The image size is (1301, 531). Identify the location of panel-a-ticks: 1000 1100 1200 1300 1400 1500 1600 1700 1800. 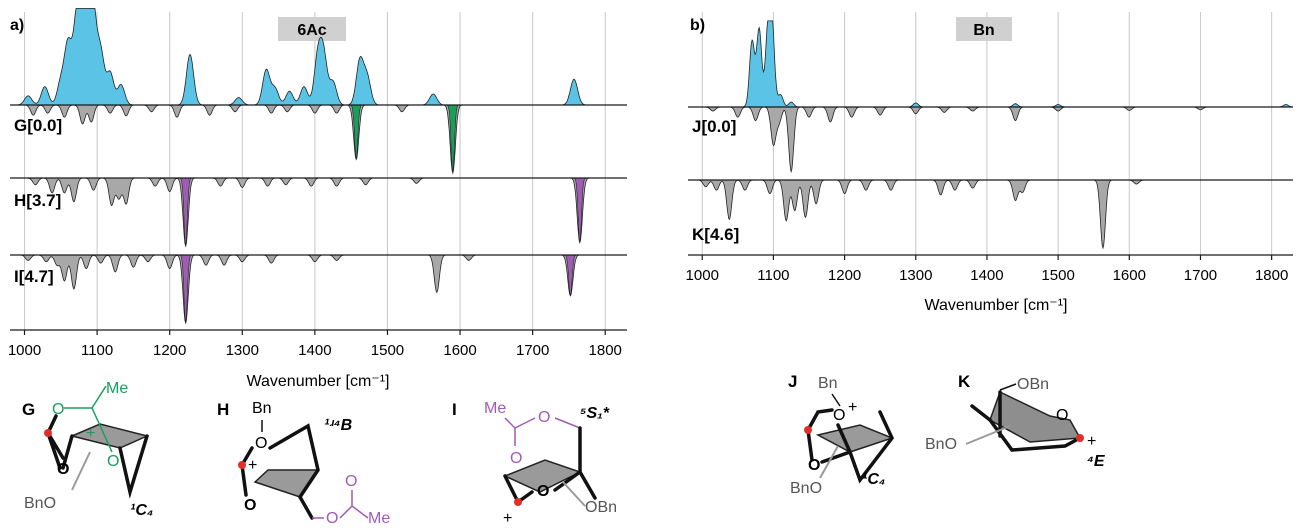
(315, 344).